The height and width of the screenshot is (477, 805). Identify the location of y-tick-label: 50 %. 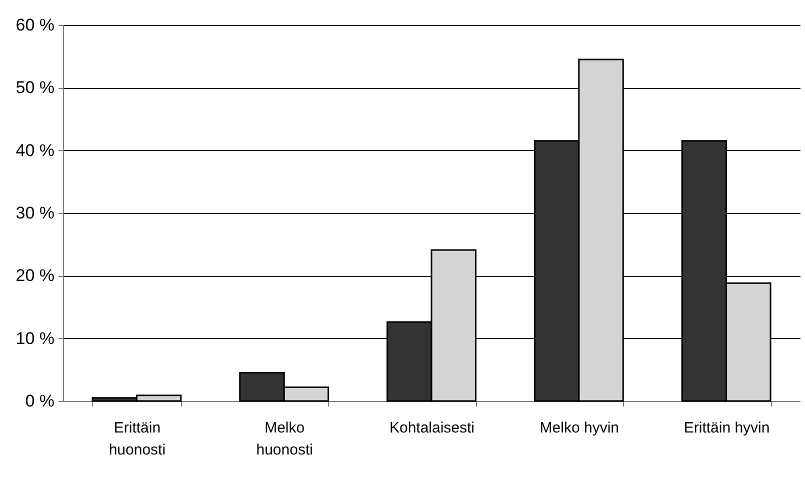
(35, 88).